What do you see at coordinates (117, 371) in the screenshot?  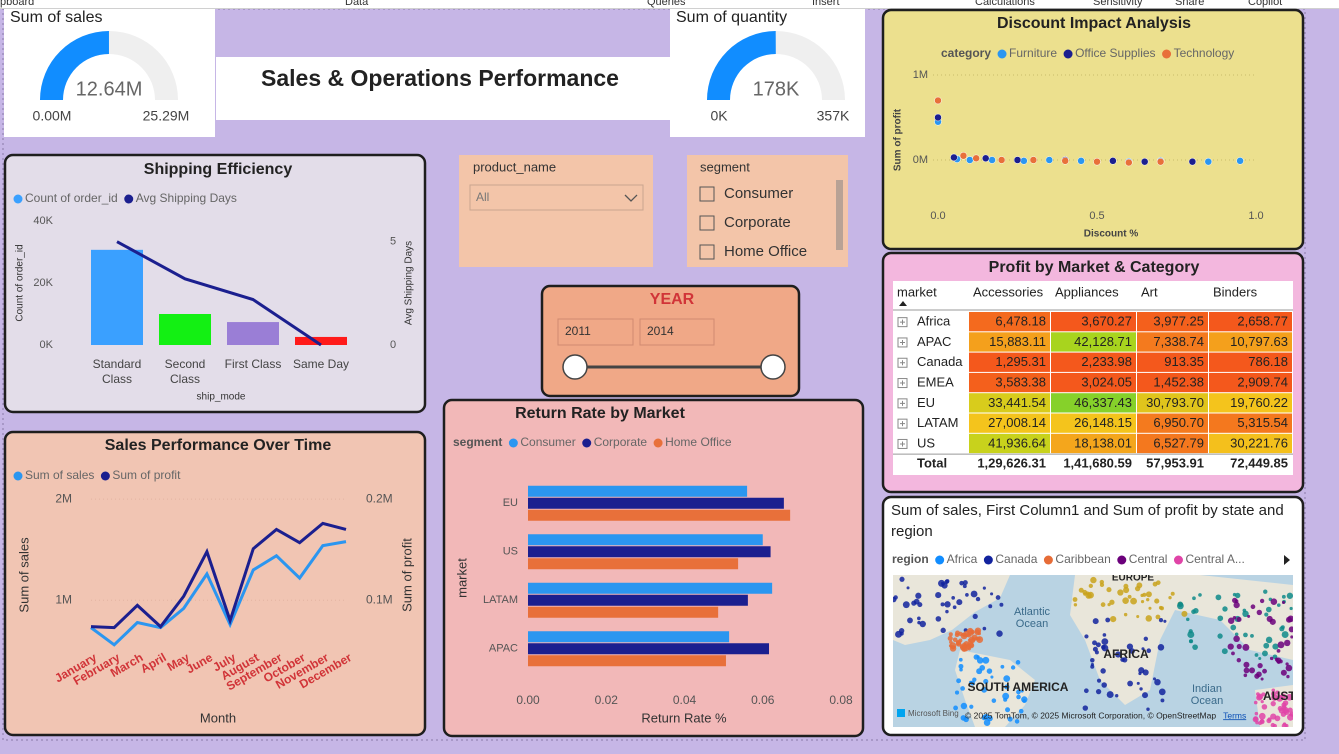 I see `x-tick-label: Standard Class` at bounding box center [117, 371].